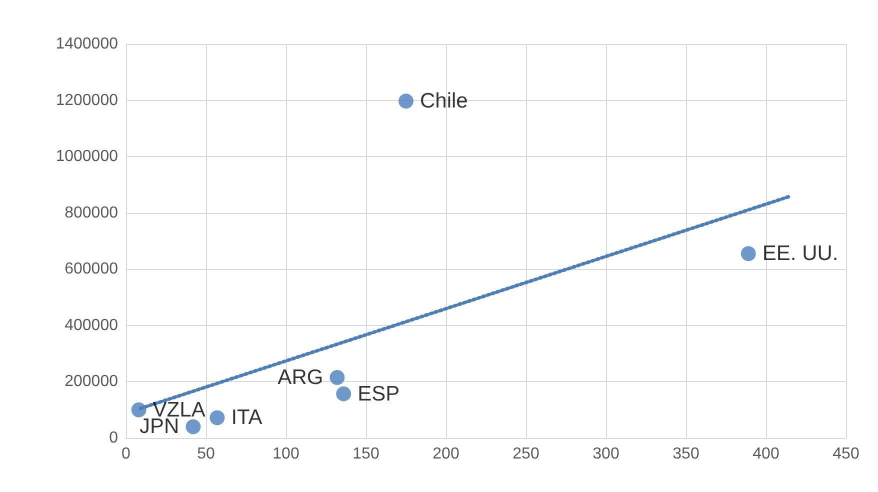 This screenshot has width=878, height=492. What do you see at coordinates (379, 394) in the screenshot?
I see `annotation: ESP` at bounding box center [379, 394].